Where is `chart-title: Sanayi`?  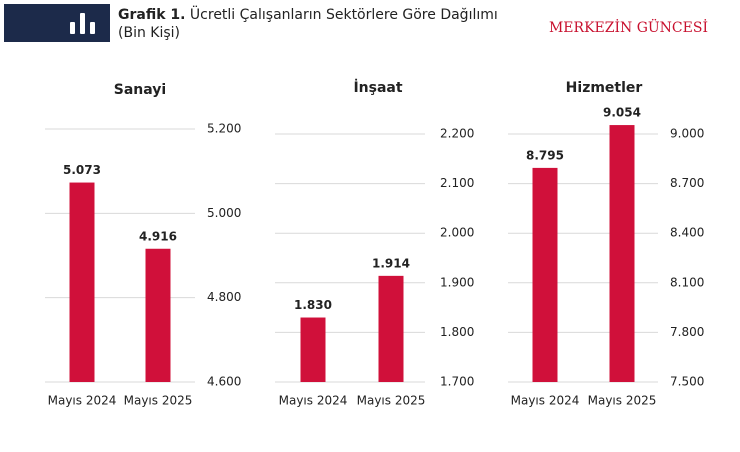 chart-title: Sanayi is located at coordinates (140, 90).